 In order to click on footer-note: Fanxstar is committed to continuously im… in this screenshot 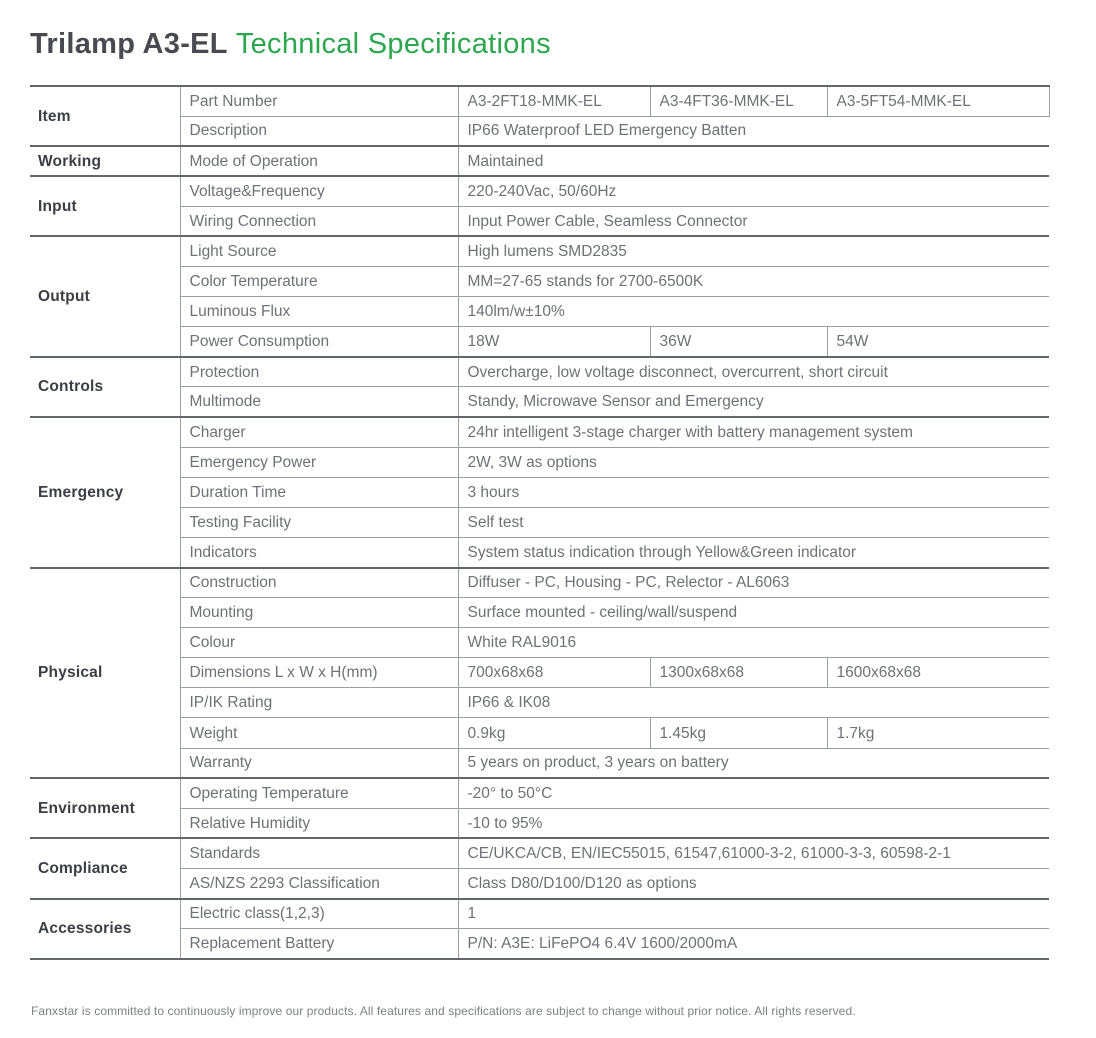, I will do `click(443, 1011)`.